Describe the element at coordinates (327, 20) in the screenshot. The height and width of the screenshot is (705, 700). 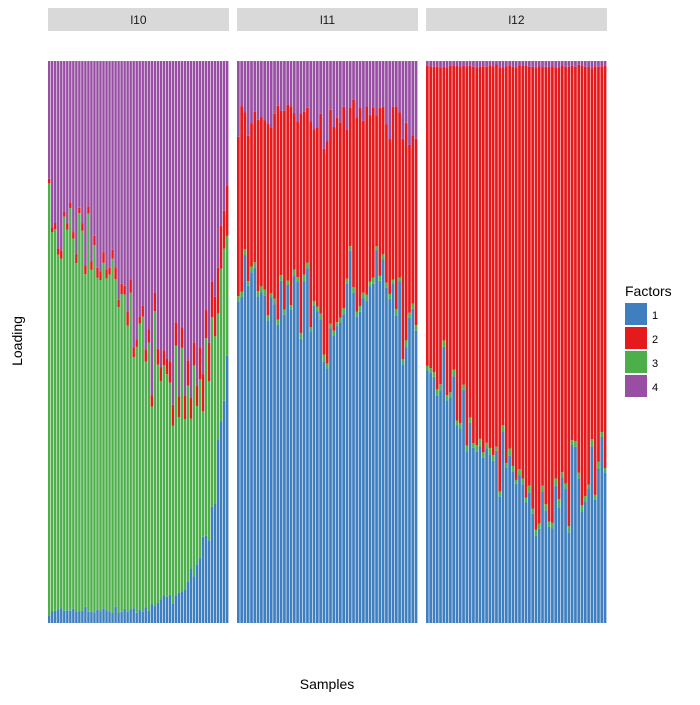
I see `facet-strip-label: l11` at that location.